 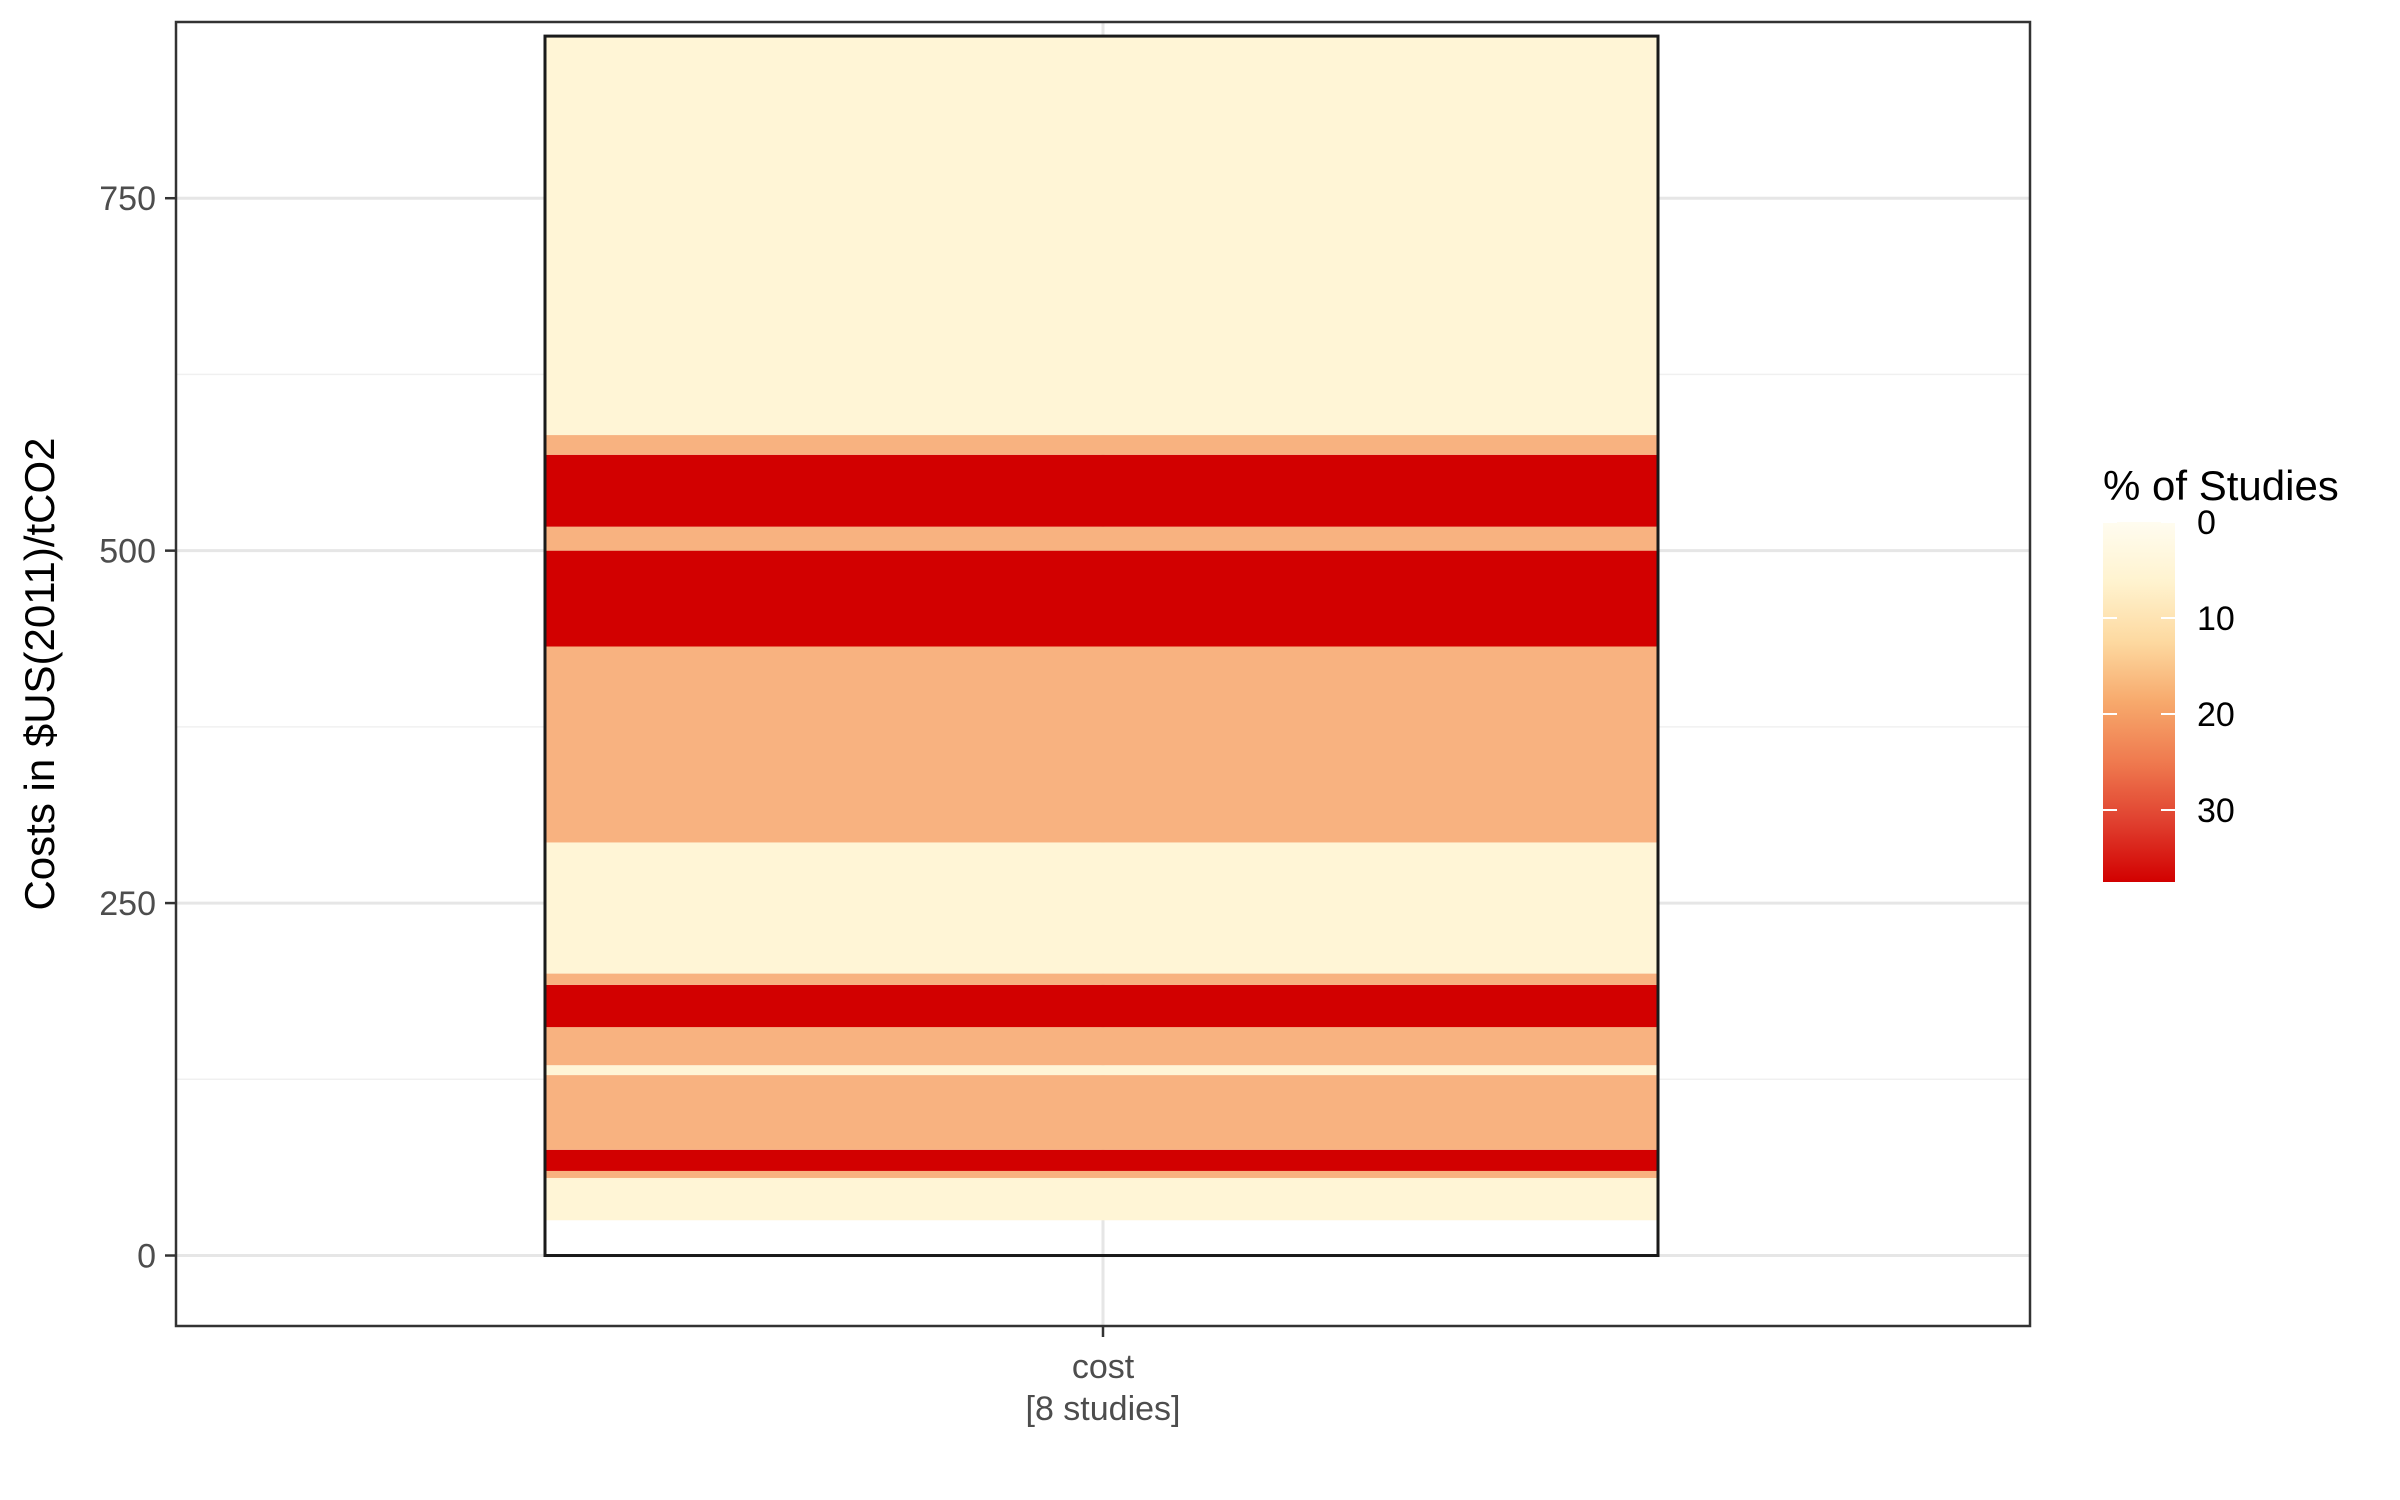 What do you see at coordinates (2221, 672) in the screenshot?
I see `colorbar-legend: % of Studies 0 10 20 30` at bounding box center [2221, 672].